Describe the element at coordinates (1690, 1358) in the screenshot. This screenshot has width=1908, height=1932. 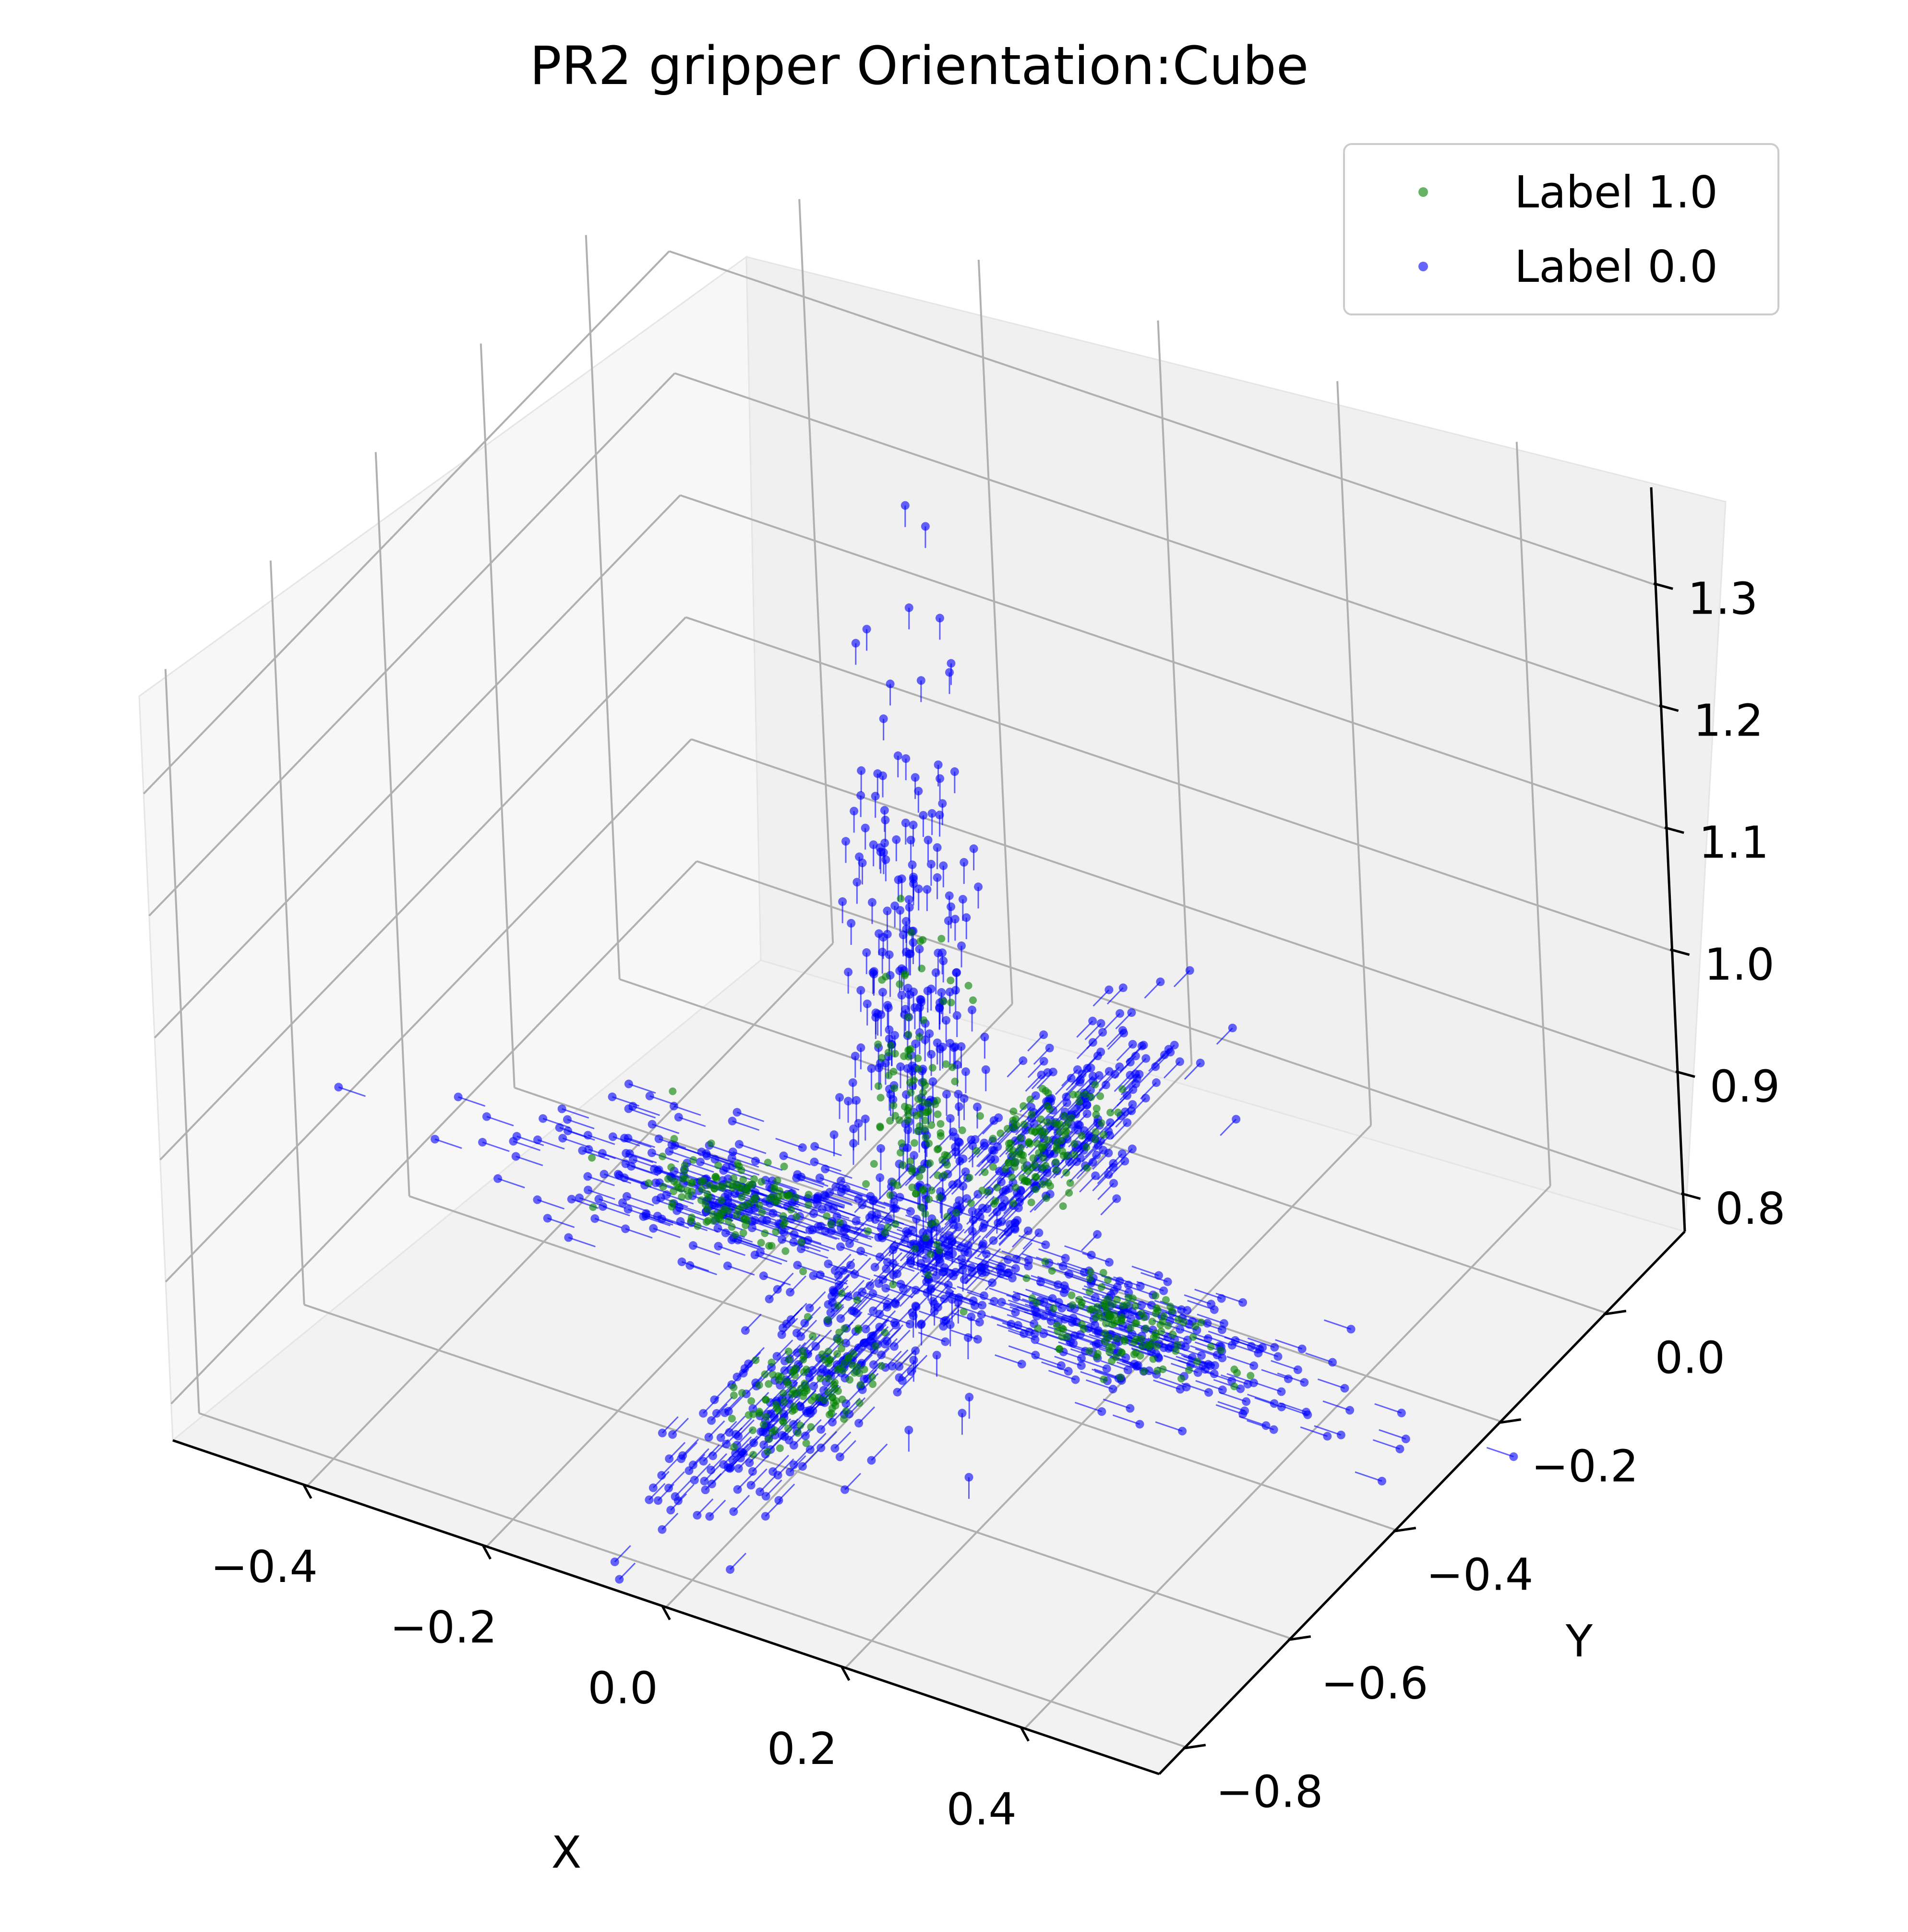
I see `y-tick-label: 0.0` at that location.